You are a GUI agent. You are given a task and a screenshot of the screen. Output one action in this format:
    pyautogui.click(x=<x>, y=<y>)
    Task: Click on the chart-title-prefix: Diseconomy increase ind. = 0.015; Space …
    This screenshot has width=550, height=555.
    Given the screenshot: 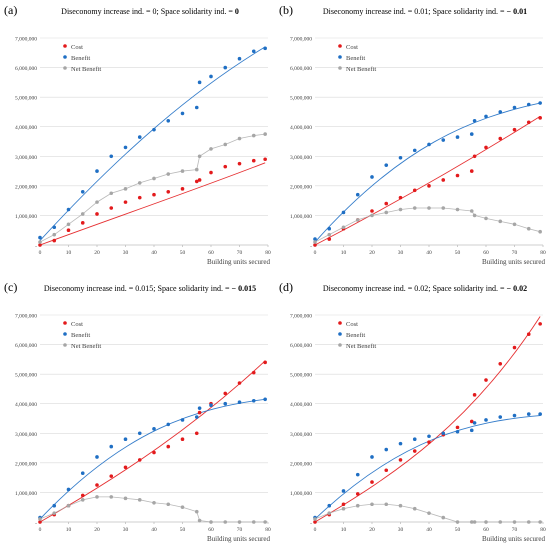 What is the action you would take?
    pyautogui.click(x=138, y=288)
    